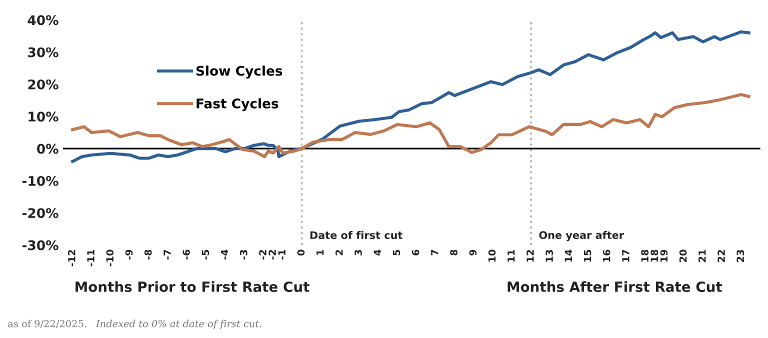  Describe the element at coordinates (43, 84) in the screenshot. I see `y-tick-label: 20%` at that location.